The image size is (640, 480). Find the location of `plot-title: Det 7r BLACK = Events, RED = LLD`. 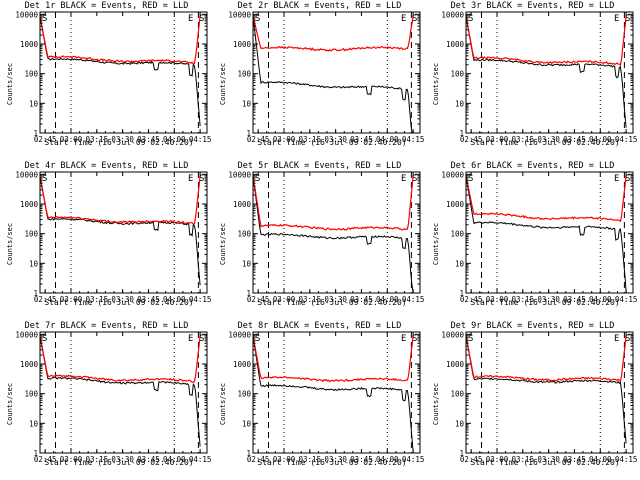

plot-title: Det 7r BLACK = Events, RED = LLD is located at coordinates (106, 326).